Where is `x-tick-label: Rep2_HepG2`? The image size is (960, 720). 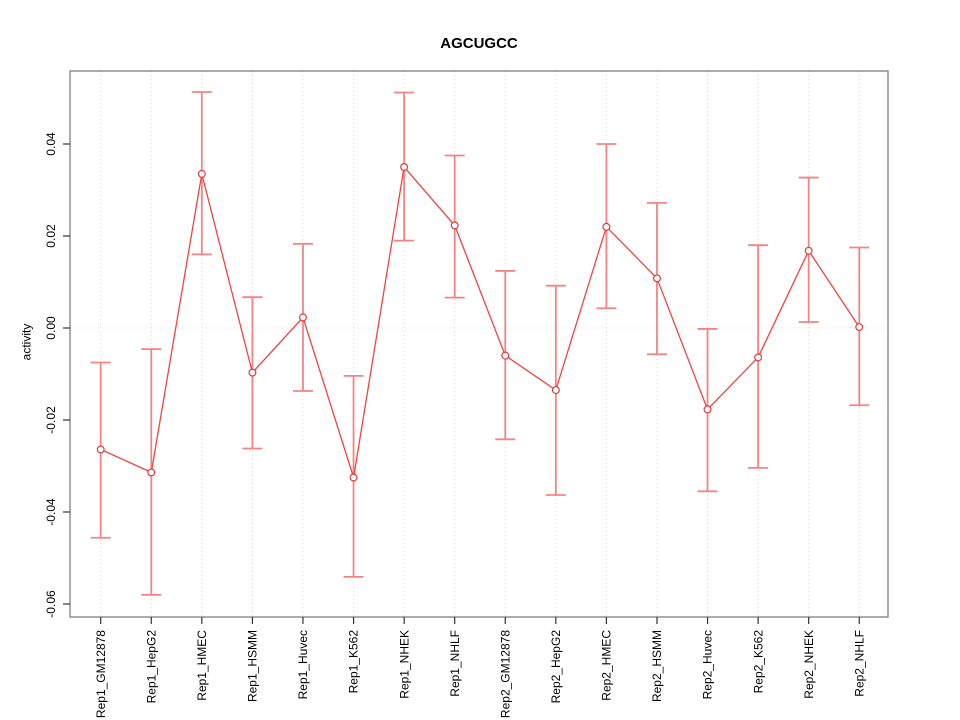
x-tick-label: Rep2_HepG2 is located at coordinates (556, 667).